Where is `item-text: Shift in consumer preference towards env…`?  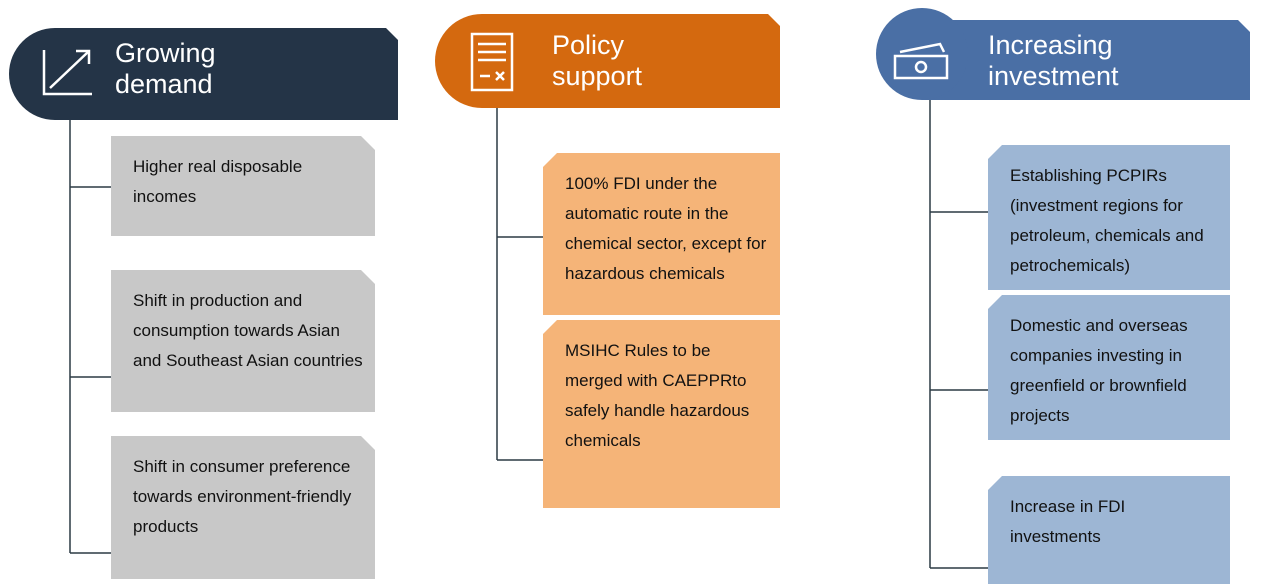 item-text: Shift in consumer preference towards env… is located at coordinates (242, 496).